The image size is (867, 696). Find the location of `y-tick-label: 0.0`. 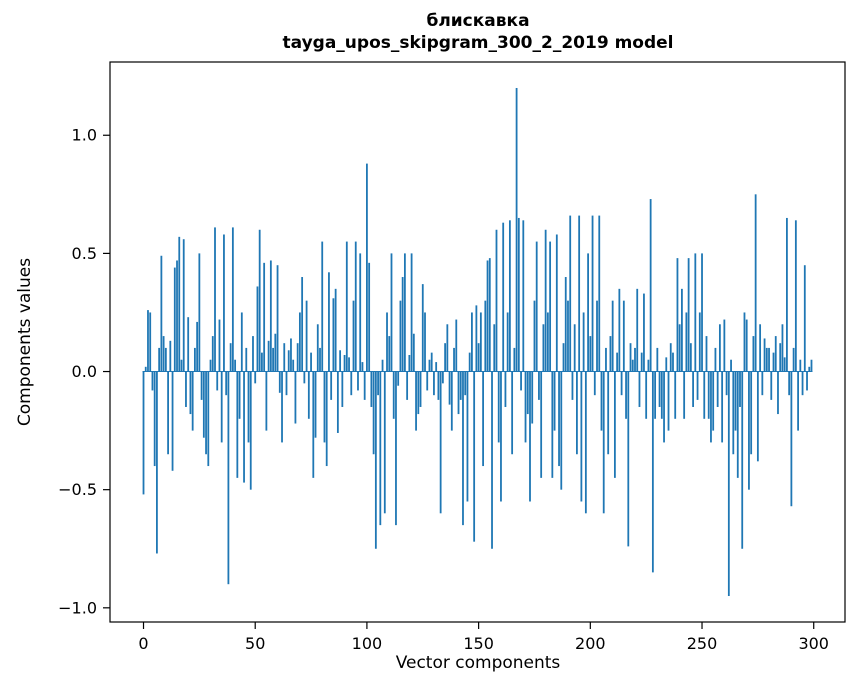

y-tick-label: 0.0 is located at coordinates (84, 371).